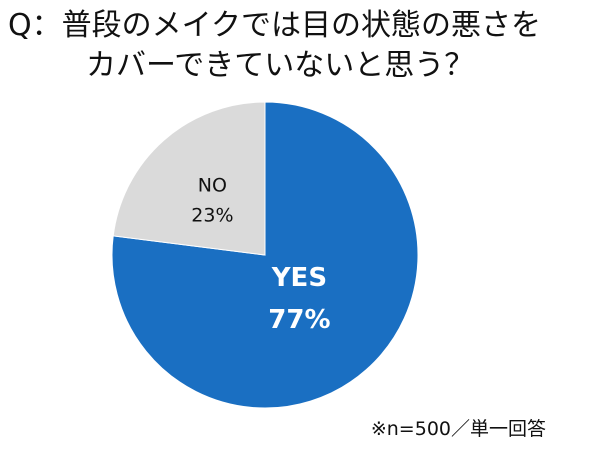  What do you see at coordinates (275, 25) in the screenshot?
I see `chart-title-line-1: Q：普段のメイクでは目の状態の悪さを` at bounding box center [275, 25].